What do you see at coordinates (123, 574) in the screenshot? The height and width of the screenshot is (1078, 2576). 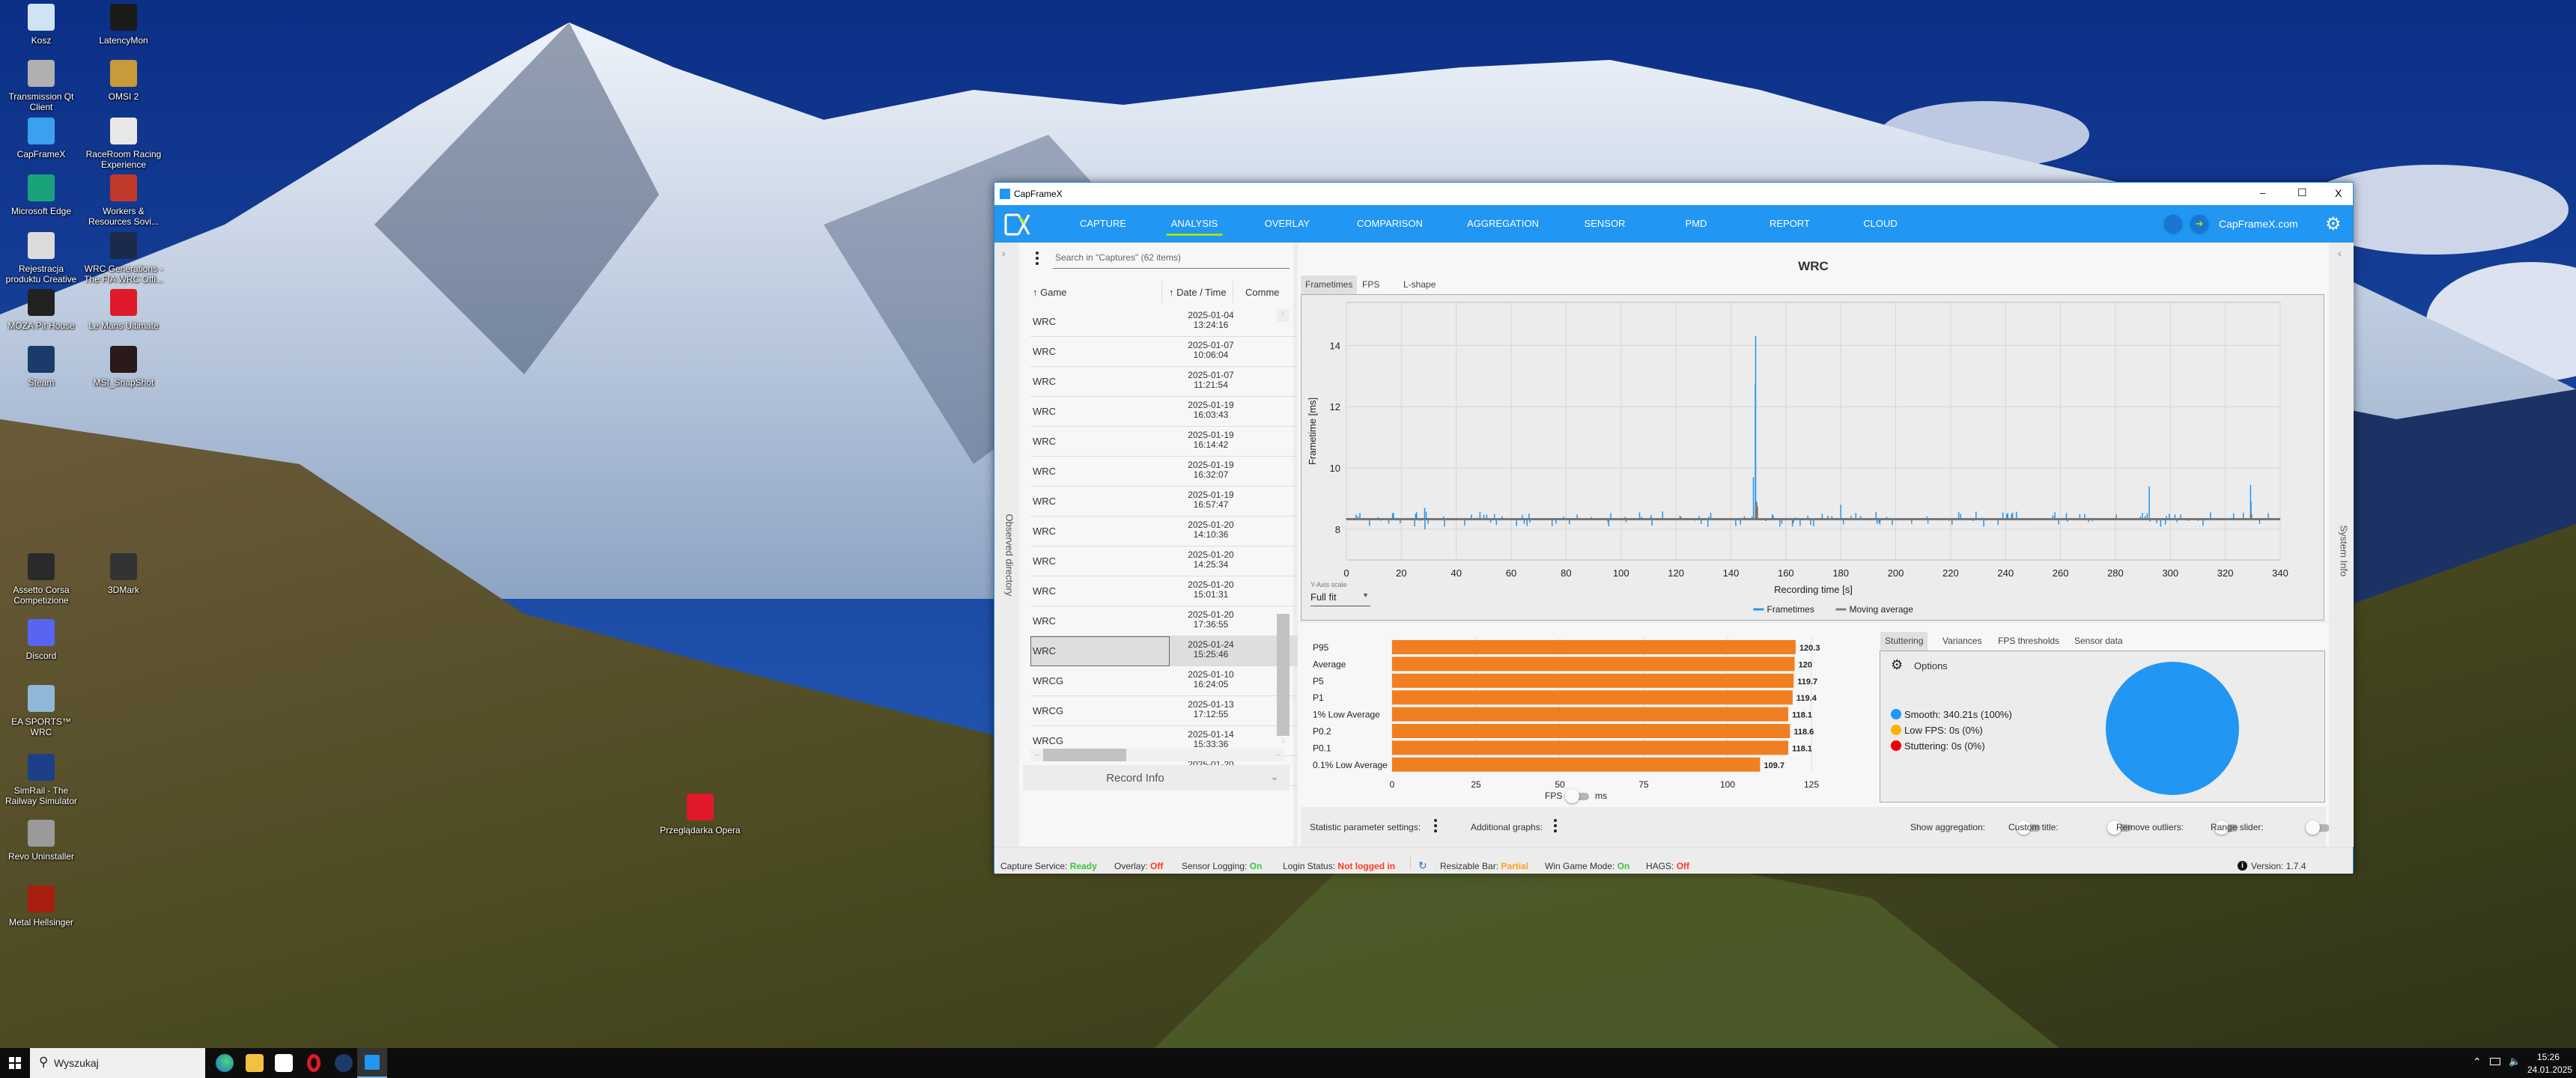 I see `desktop-icon: 3DMark` at bounding box center [123, 574].